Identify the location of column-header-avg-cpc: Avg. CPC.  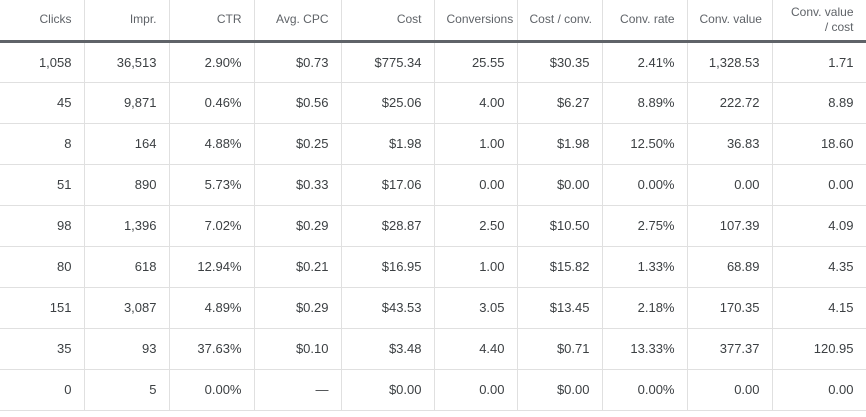
(298, 21).